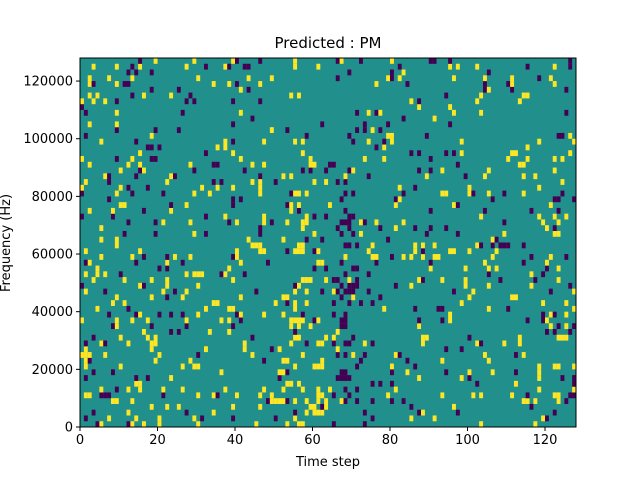 This screenshot has width=640, height=480. What do you see at coordinates (235, 440) in the screenshot?
I see `x-tick-label: 40` at bounding box center [235, 440].